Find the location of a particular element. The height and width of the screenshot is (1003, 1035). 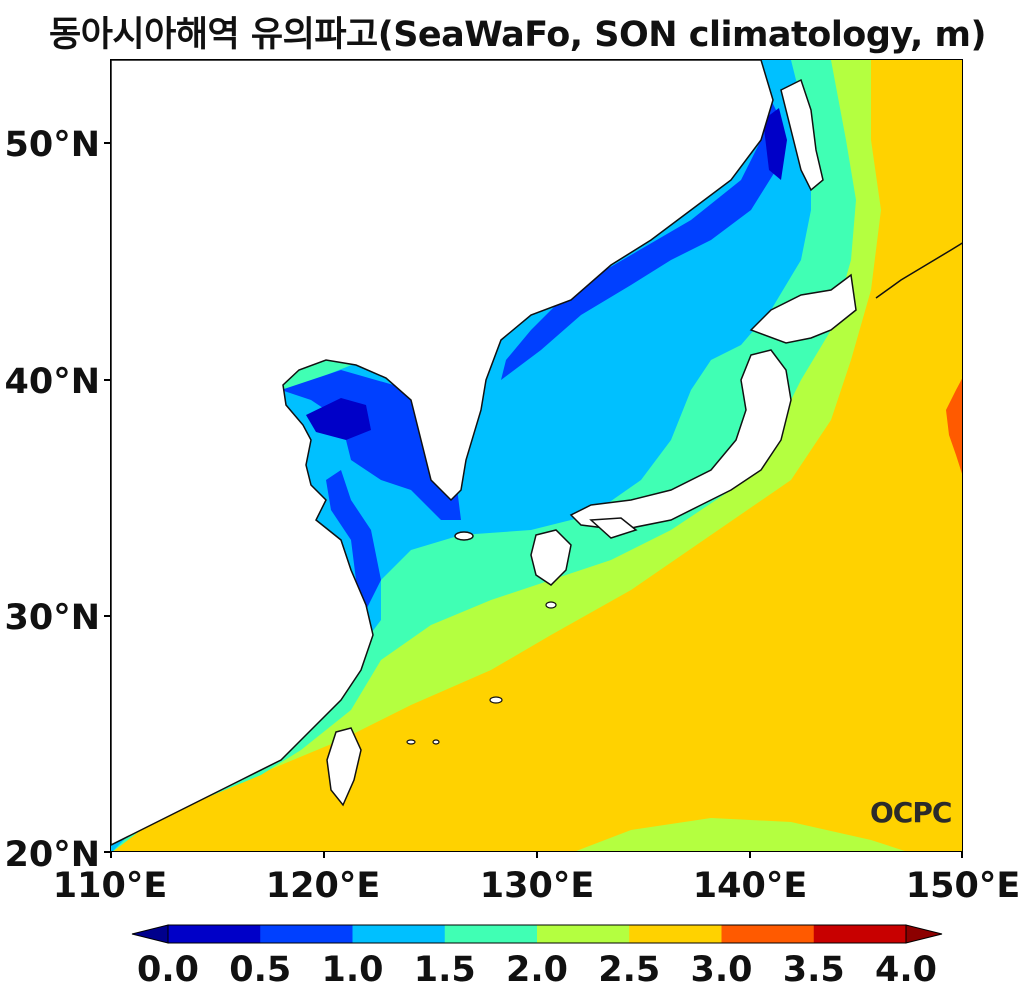

wave-zone-2.0-2.5-south is located at coordinates (740, 834).